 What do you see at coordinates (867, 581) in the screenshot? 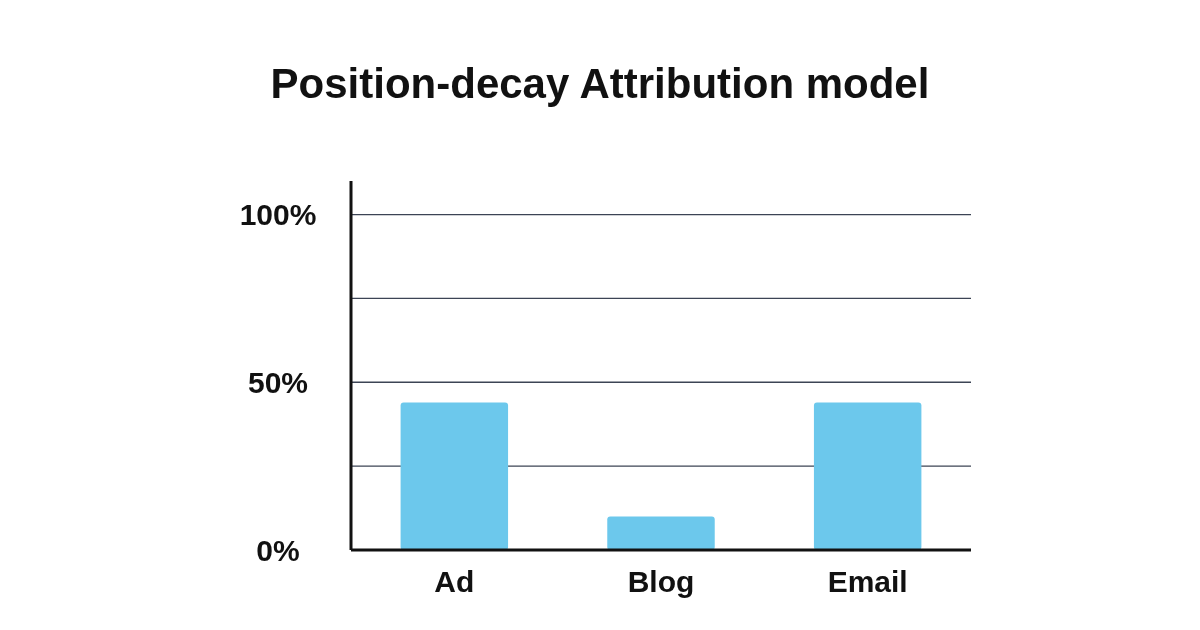
I see `x-tick-label: Email` at bounding box center [867, 581].